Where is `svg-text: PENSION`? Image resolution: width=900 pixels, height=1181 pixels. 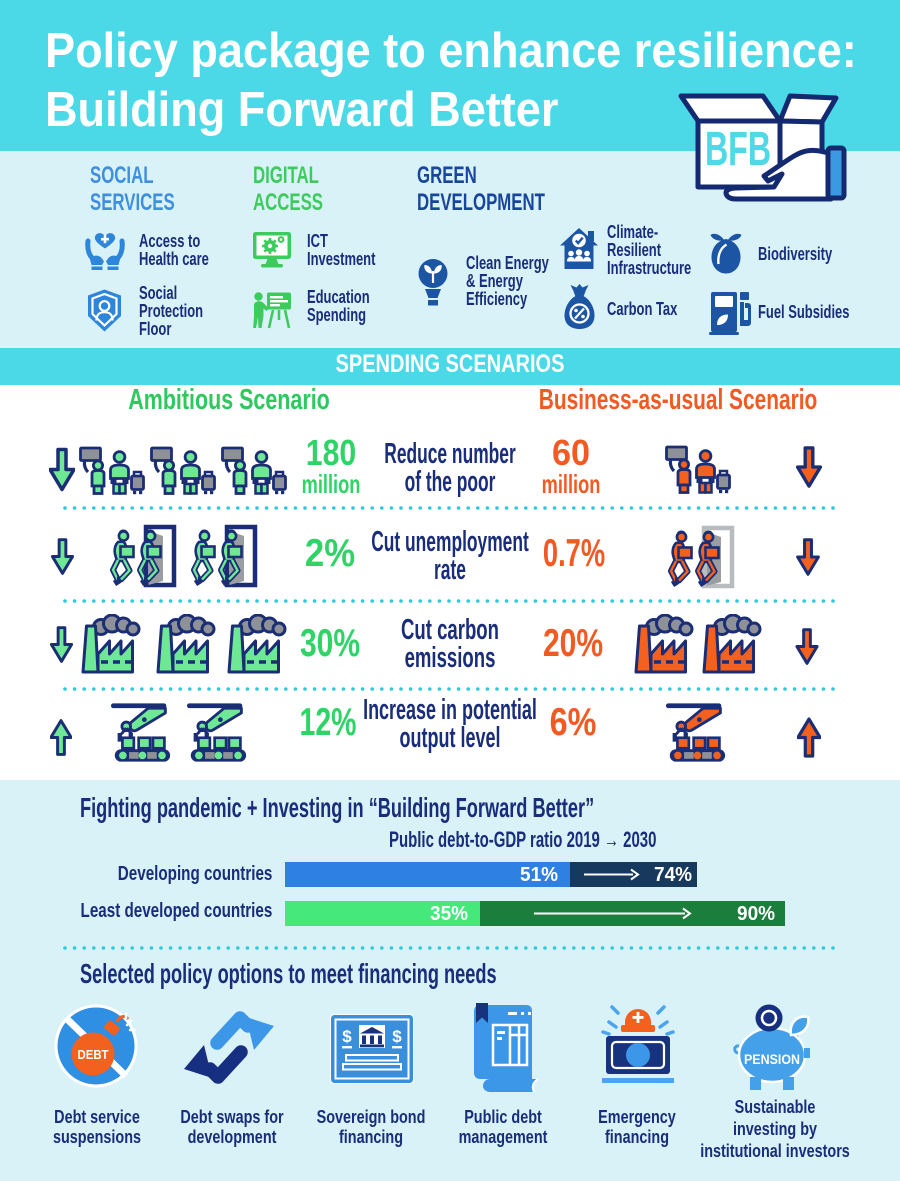 svg-text: PENSION is located at coordinates (772, 1059).